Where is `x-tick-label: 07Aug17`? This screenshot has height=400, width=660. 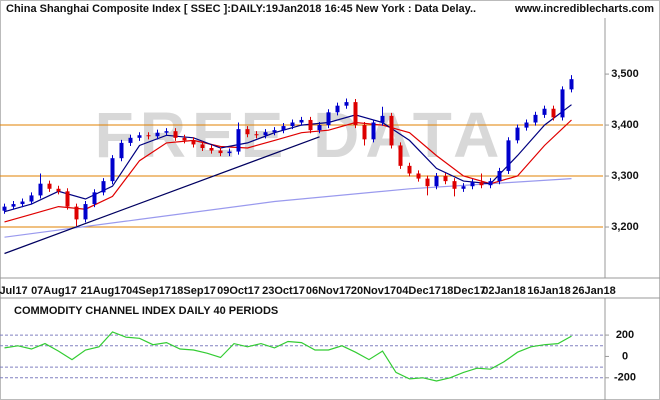
x-tick-label: 07Aug17 is located at coordinates (54, 291).